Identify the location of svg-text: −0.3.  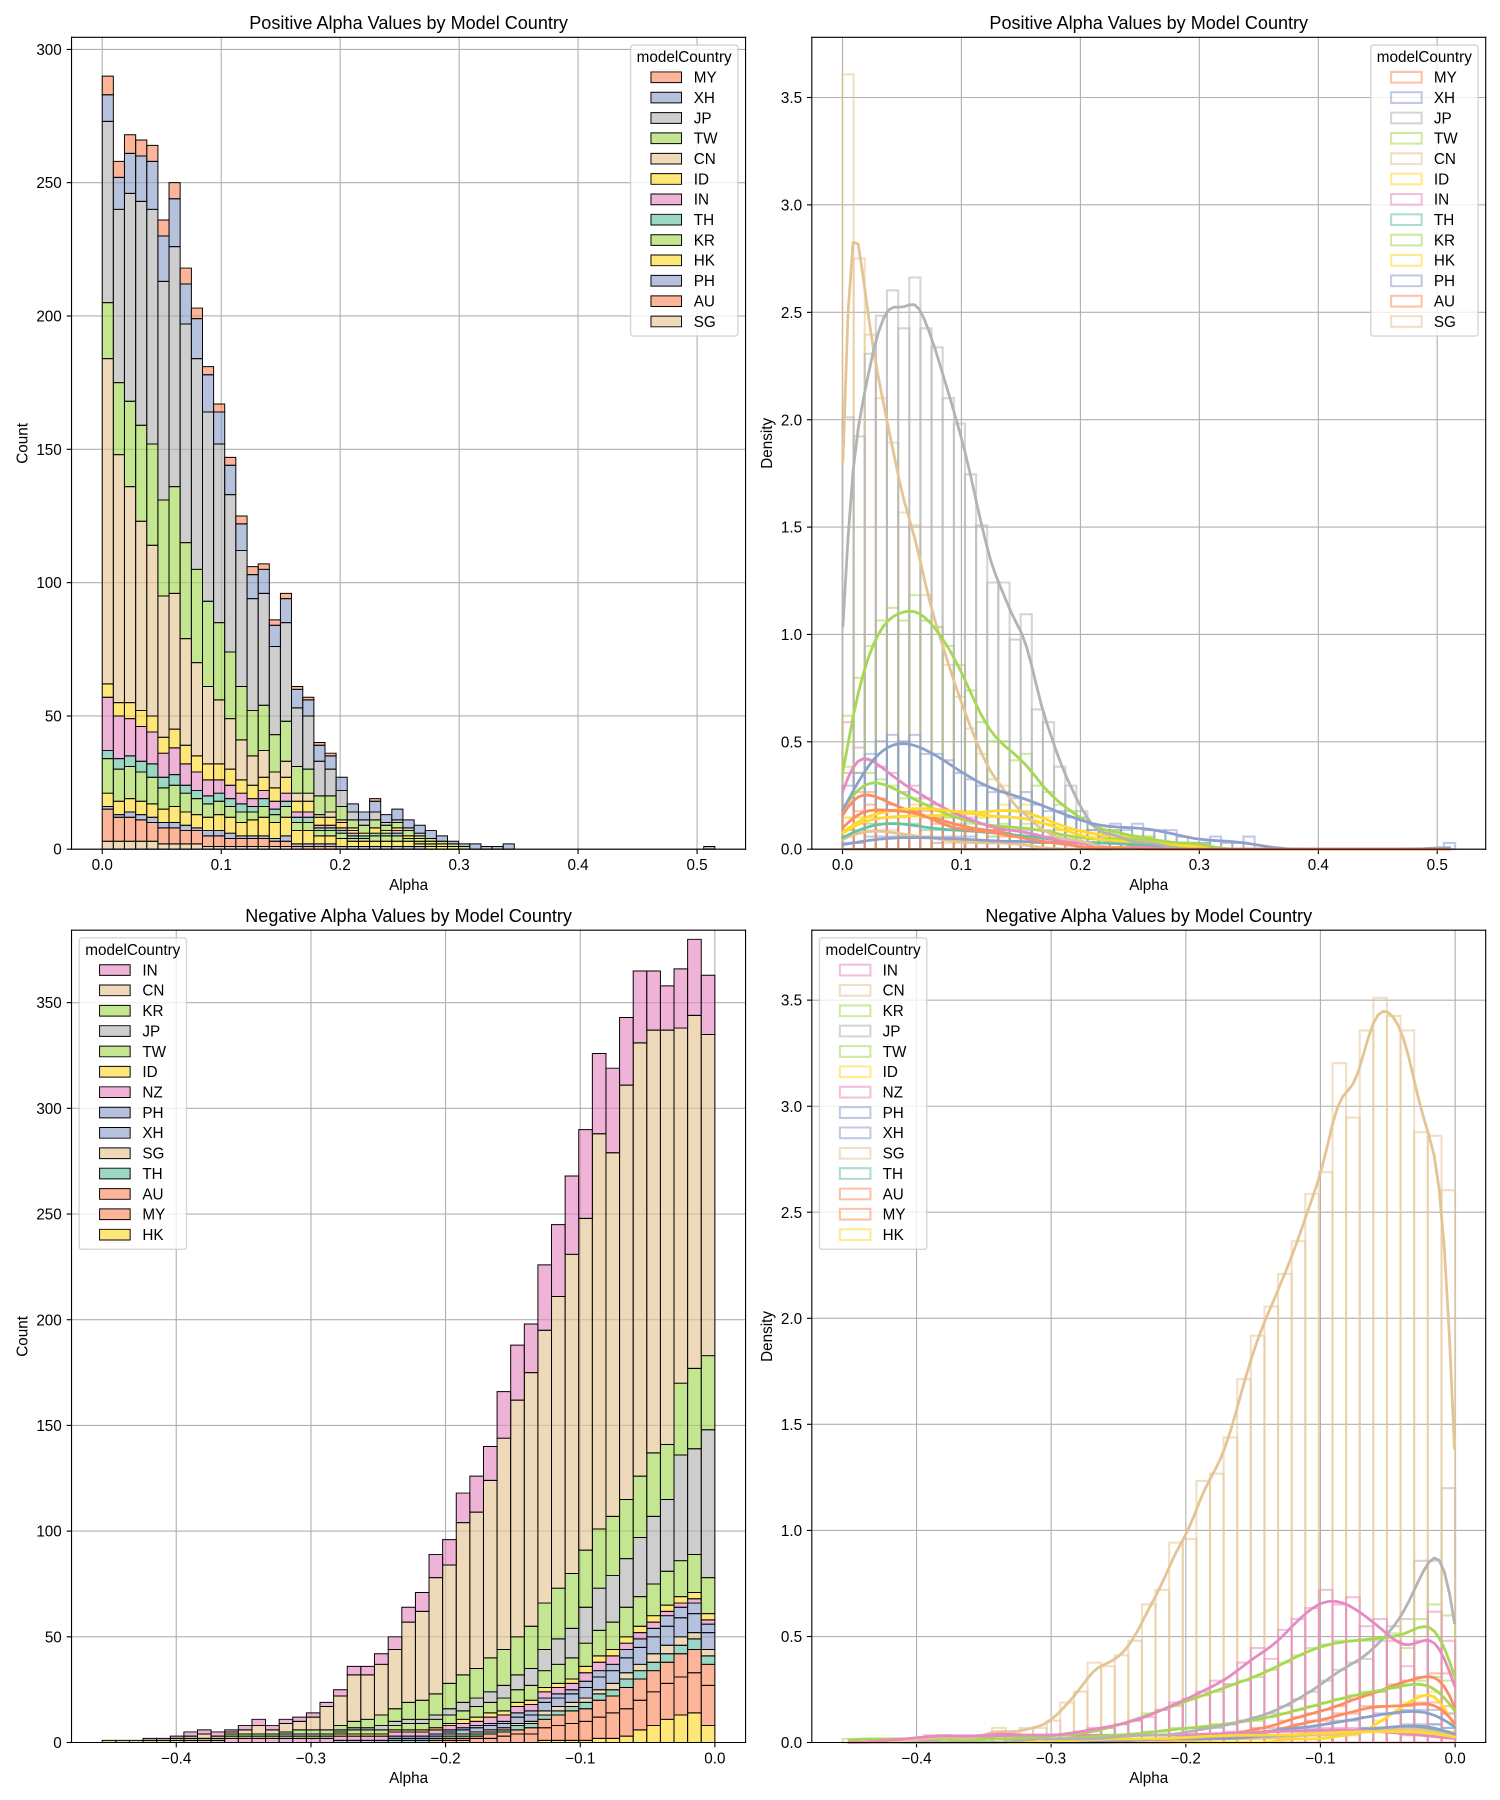
(1051, 1758).